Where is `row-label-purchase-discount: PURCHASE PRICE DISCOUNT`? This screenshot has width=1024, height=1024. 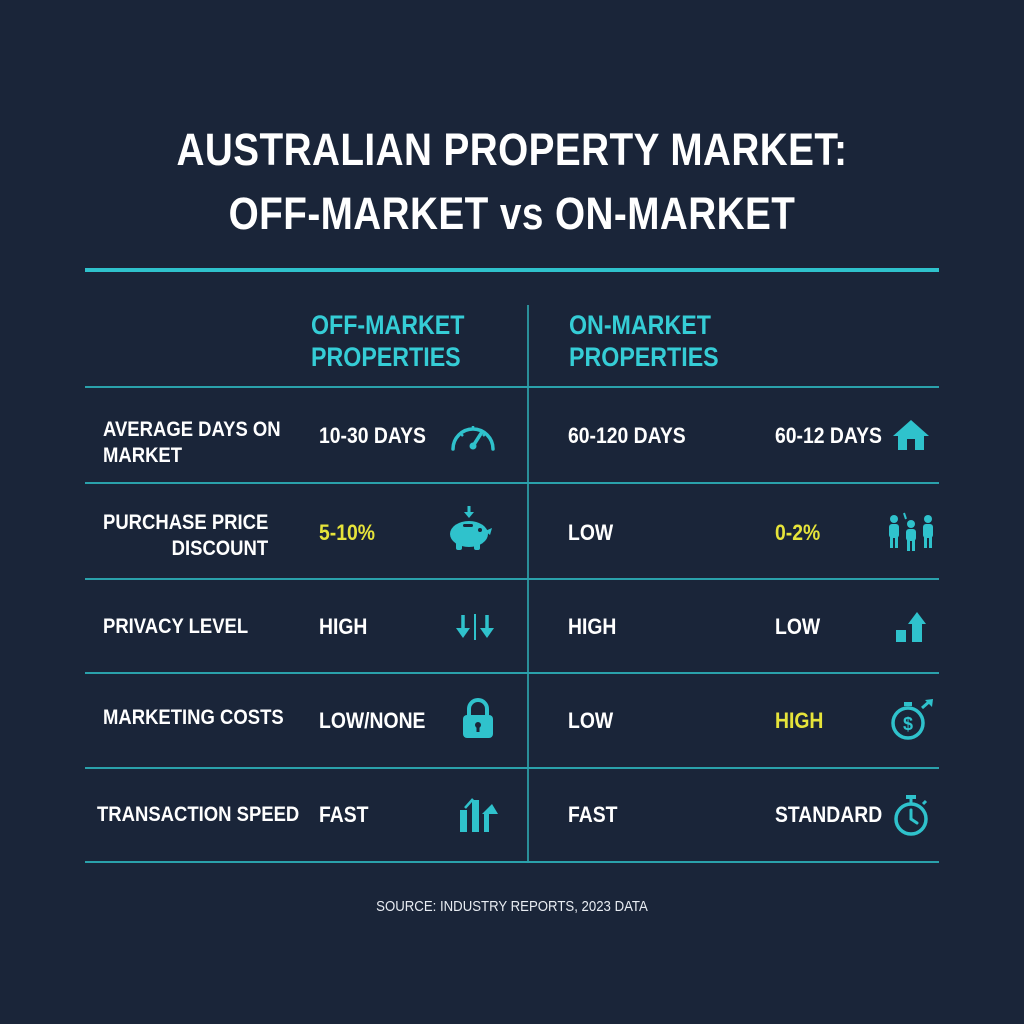 row-label-purchase-discount: PURCHASE PRICE DISCOUNT is located at coordinates (185, 536).